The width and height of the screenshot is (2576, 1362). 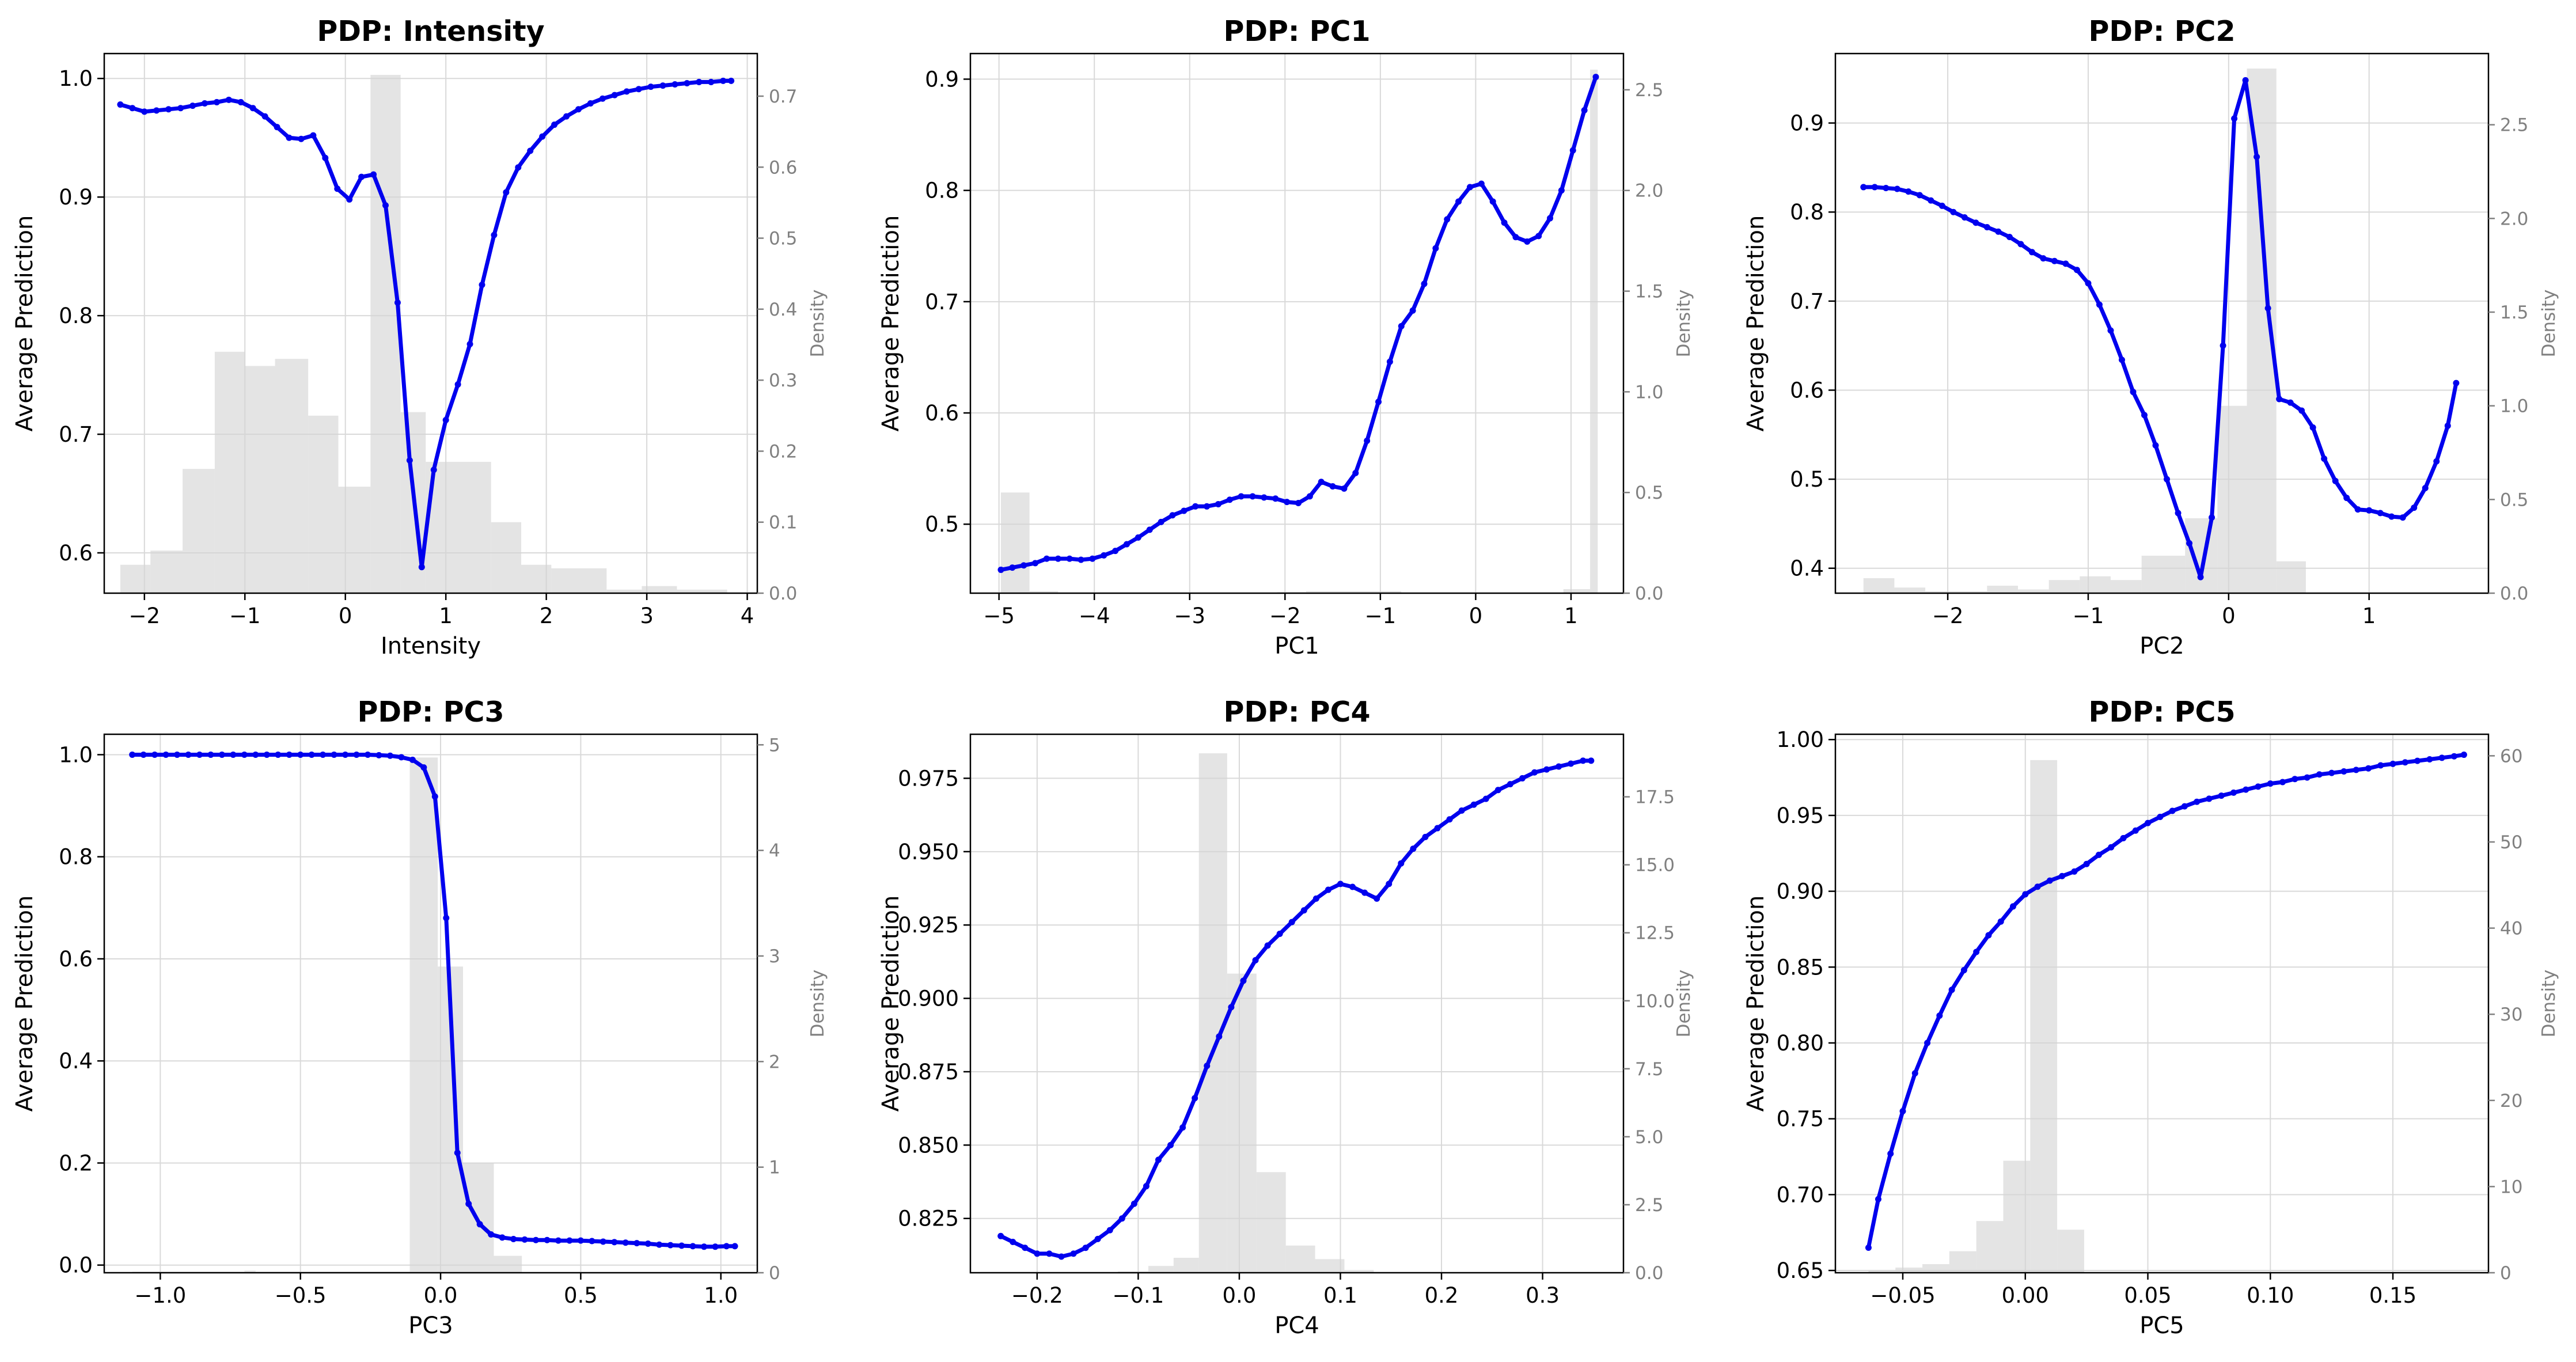 I want to click on density-tick-label: 2.0, so click(x=2514, y=218).